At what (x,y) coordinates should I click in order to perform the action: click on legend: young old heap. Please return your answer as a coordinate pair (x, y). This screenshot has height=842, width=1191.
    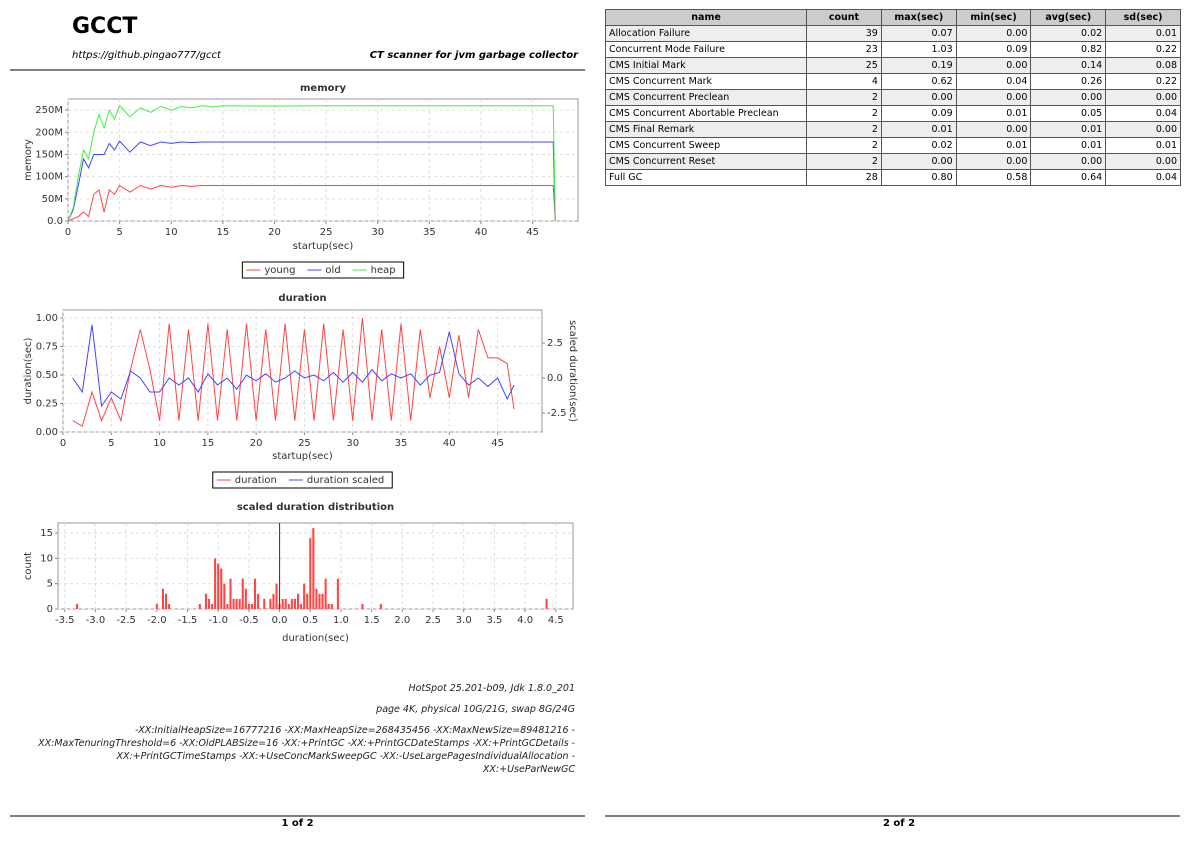
    Looking at the image, I should click on (323, 270).